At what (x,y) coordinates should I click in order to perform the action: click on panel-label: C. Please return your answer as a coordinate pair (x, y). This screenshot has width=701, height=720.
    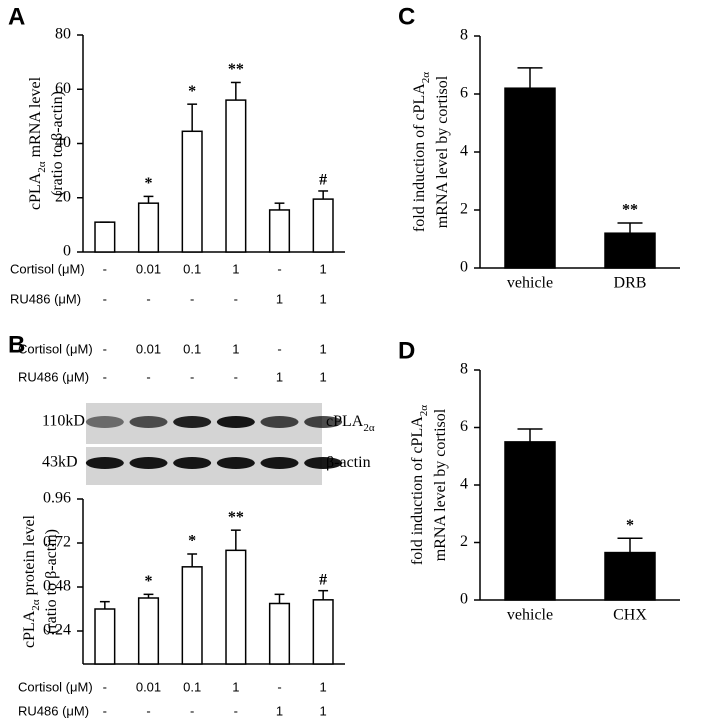
    Looking at the image, I should click on (406, 16).